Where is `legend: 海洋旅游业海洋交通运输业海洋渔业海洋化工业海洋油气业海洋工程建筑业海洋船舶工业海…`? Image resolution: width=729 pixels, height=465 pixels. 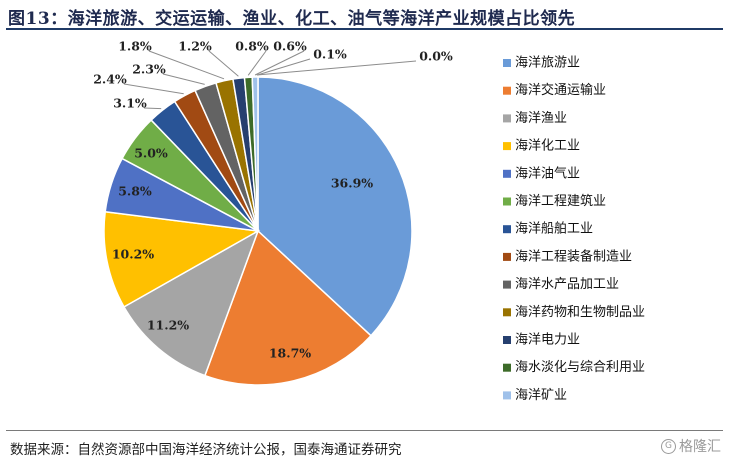
legend: 海洋旅游业海洋交通运输业海洋渔业海洋化工业海洋油气业海洋工程建筑业海洋船舶工业海… is located at coordinates (574, 229).